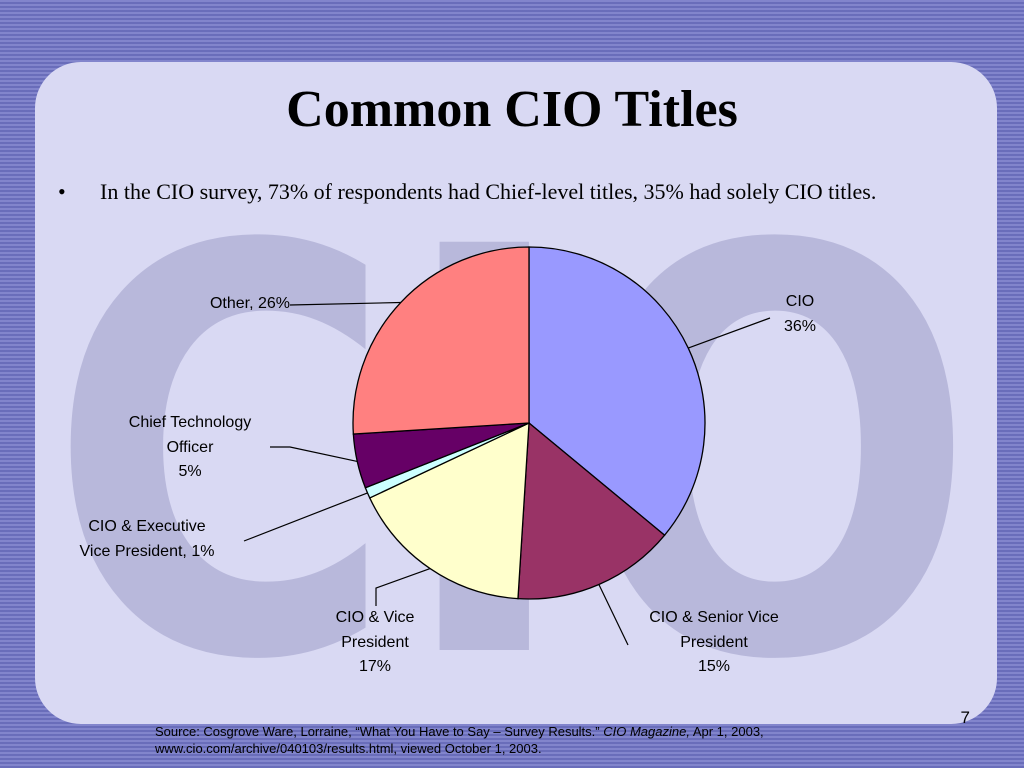  Describe the element at coordinates (403, 587) in the screenshot. I see `leader-line-cio-vice-president` at that location.